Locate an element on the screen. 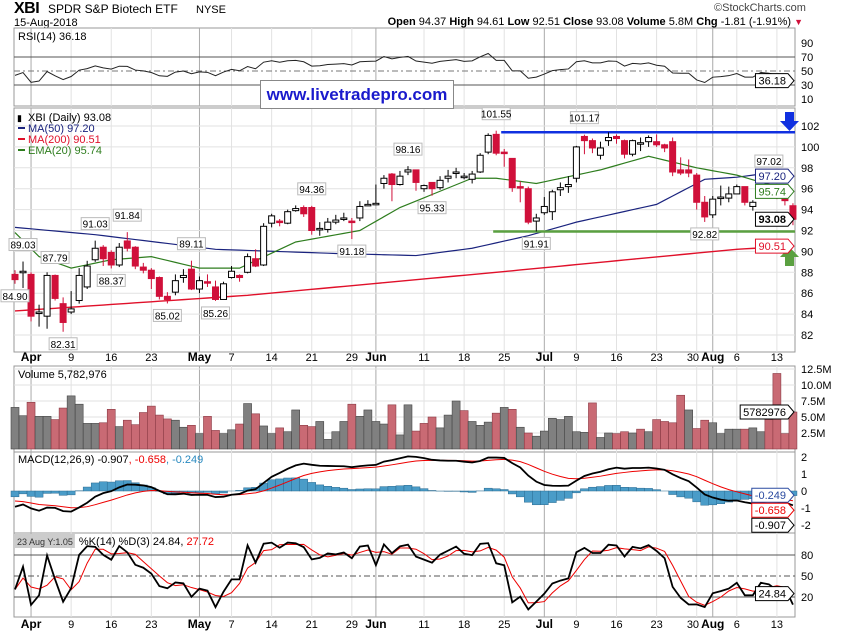  stoch-tick-label: 20 is located at coordinates (807, 598).